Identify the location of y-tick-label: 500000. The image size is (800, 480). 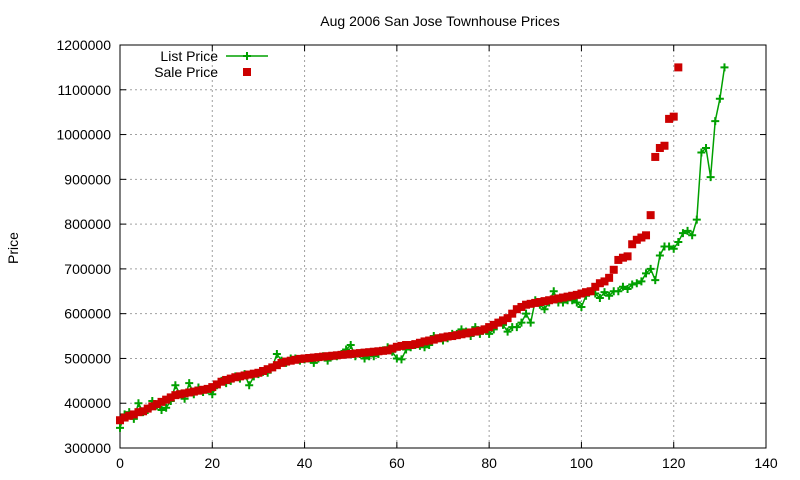
(87, 358).